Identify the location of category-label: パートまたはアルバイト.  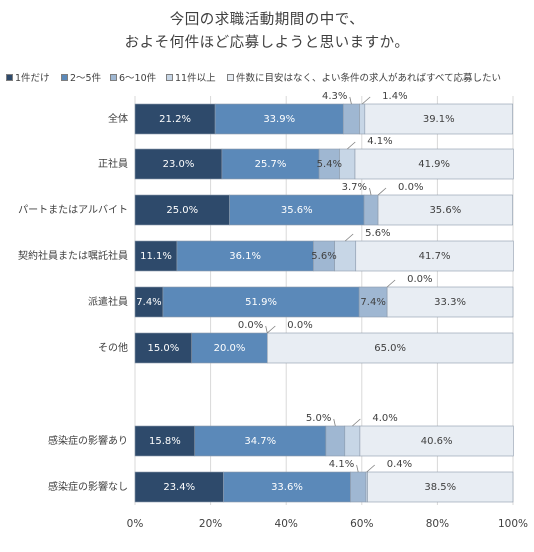
(73, 210).